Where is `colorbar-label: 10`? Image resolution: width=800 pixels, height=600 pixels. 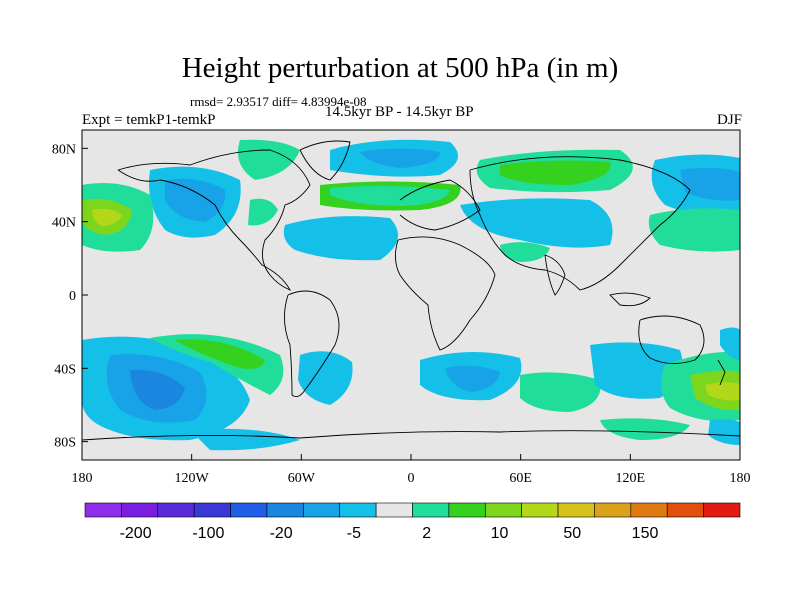
colorbar-label: 10 is located at coordinates (500, 533).